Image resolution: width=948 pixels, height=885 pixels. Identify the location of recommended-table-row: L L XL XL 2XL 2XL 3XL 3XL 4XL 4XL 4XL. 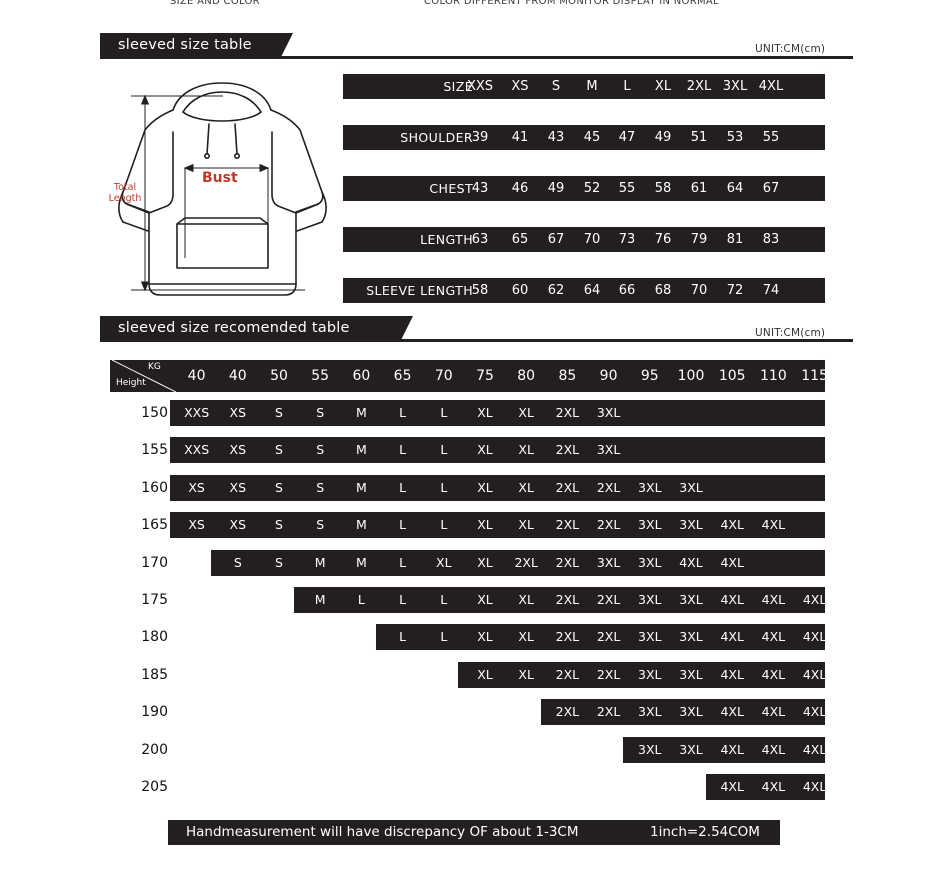
(601, 637).